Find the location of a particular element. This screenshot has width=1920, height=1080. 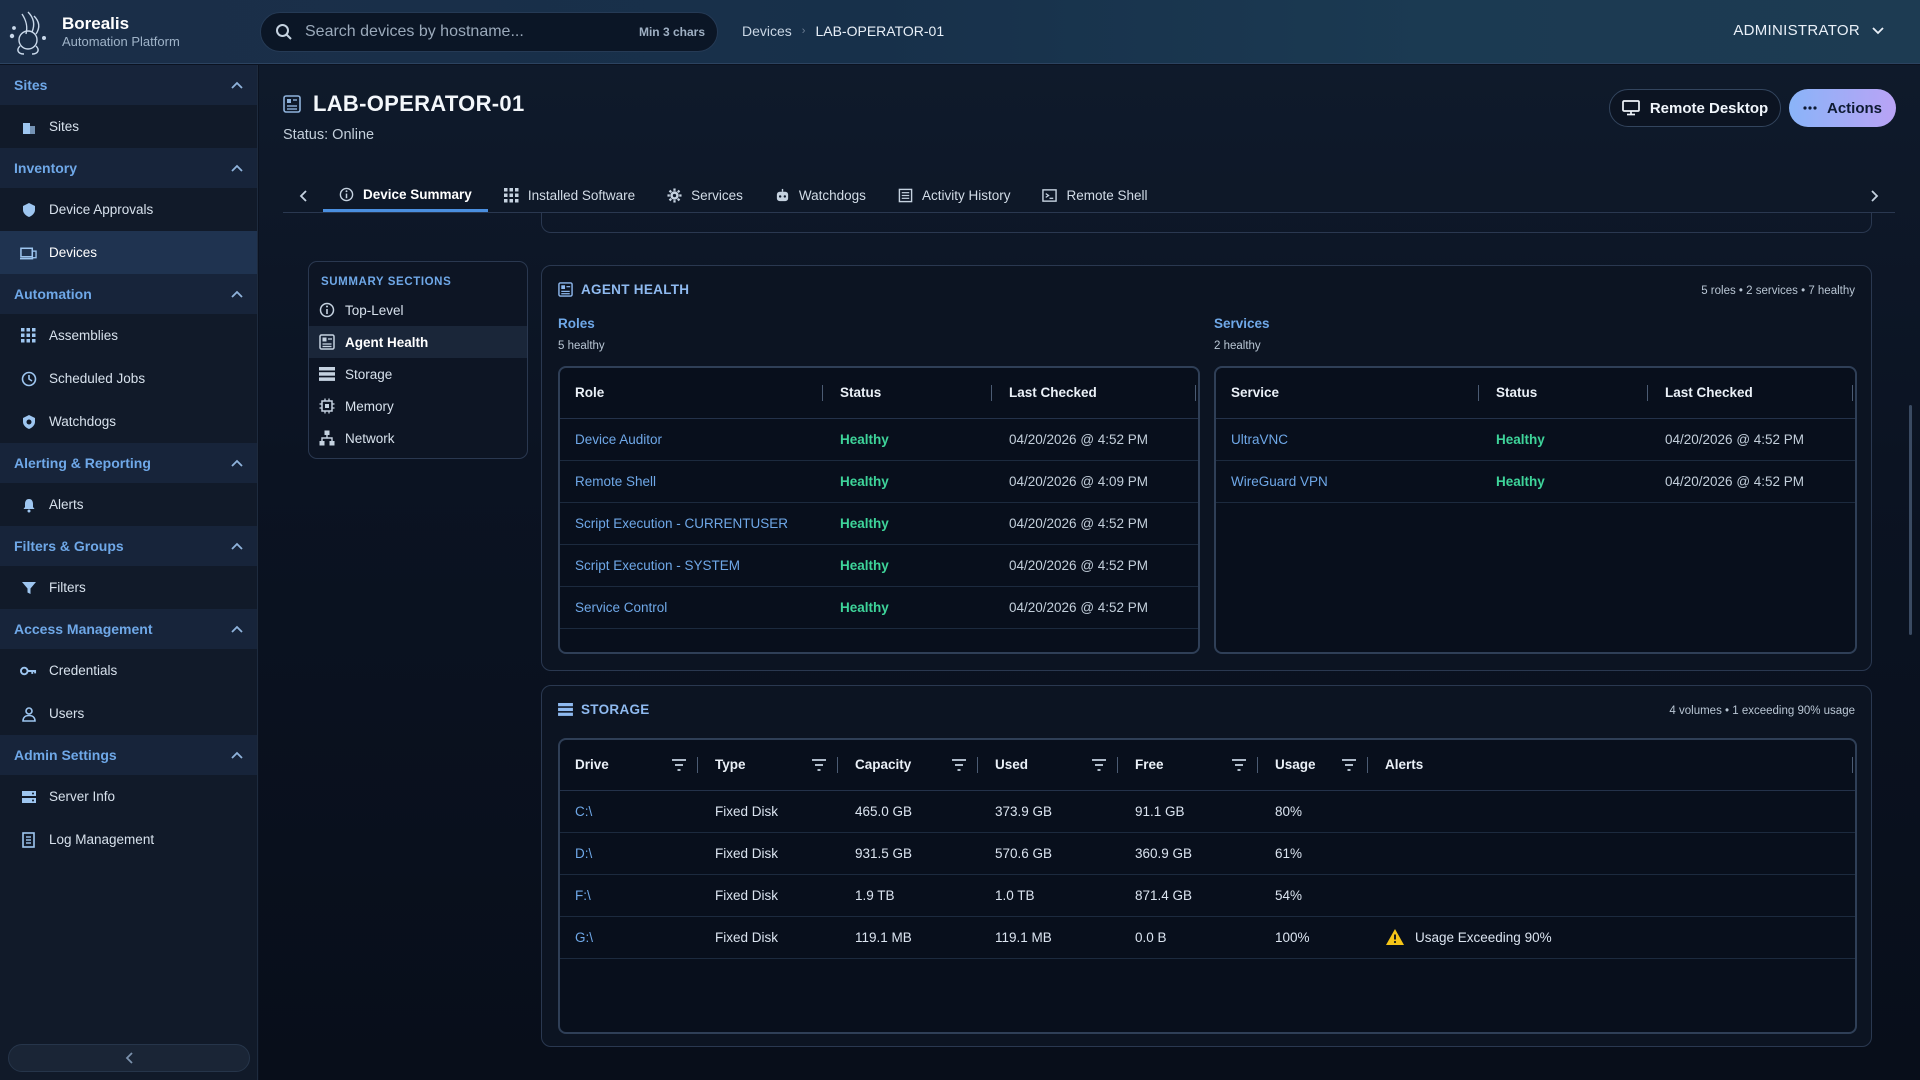

user-menu: ADMINISTRATOR is located at coordinates (1808, 30).